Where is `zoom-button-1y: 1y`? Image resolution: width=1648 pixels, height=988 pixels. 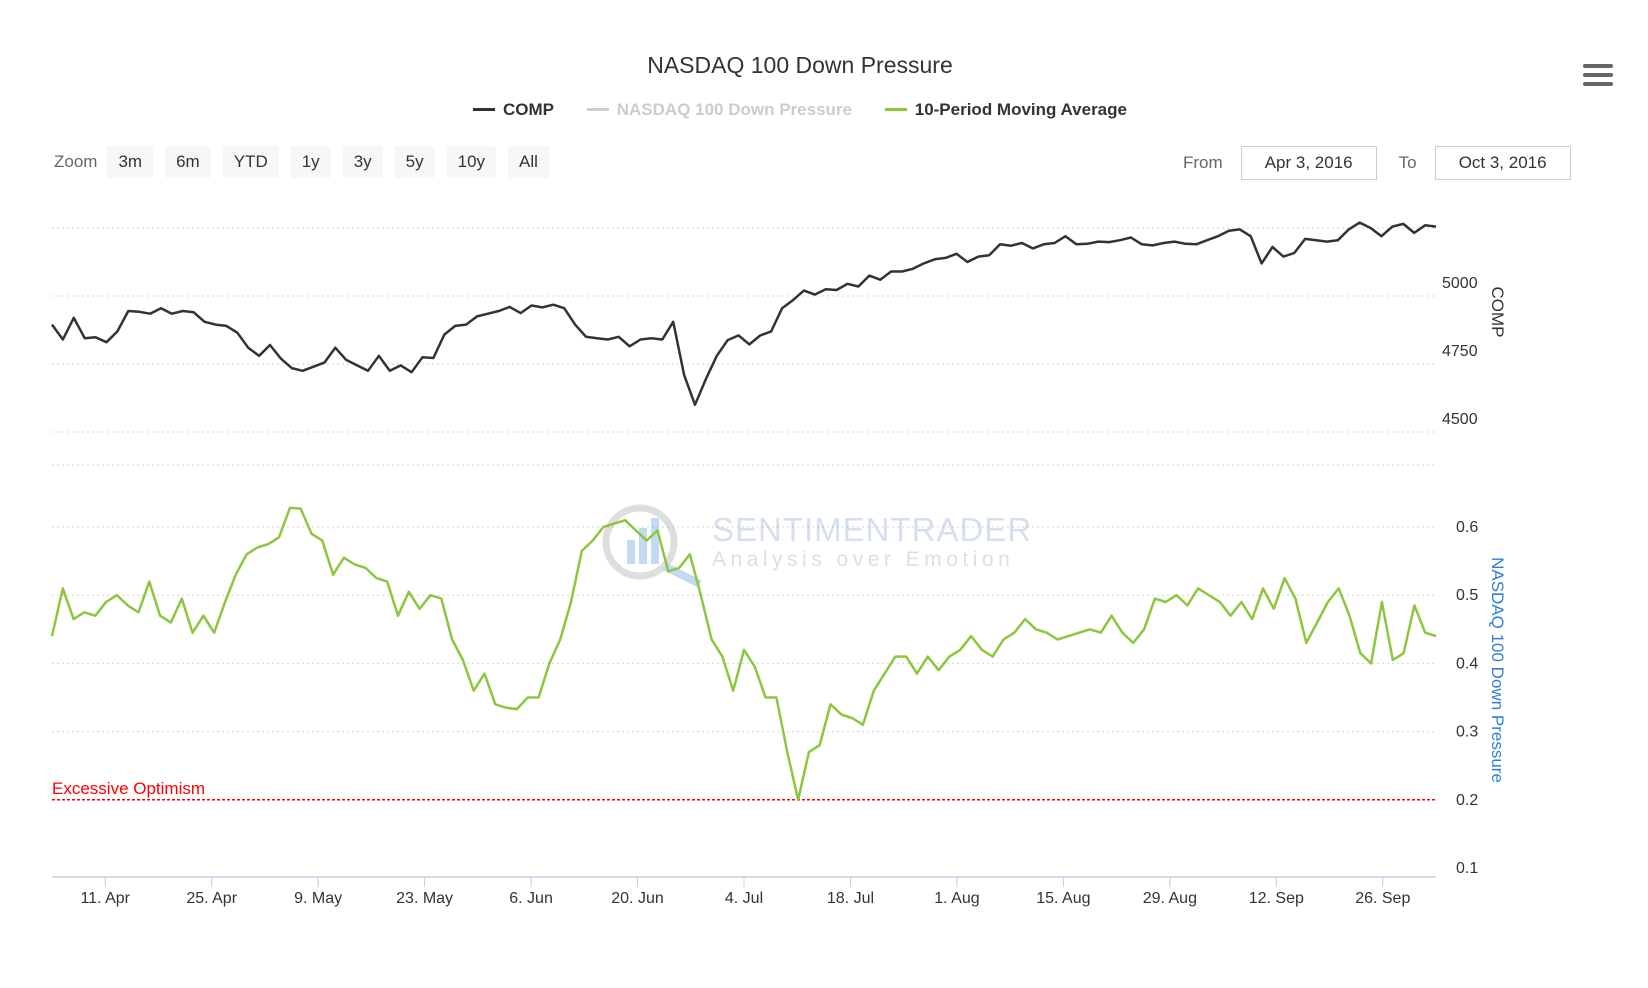 zoom-button-1y: 1y is located at coordinates (310, 162).